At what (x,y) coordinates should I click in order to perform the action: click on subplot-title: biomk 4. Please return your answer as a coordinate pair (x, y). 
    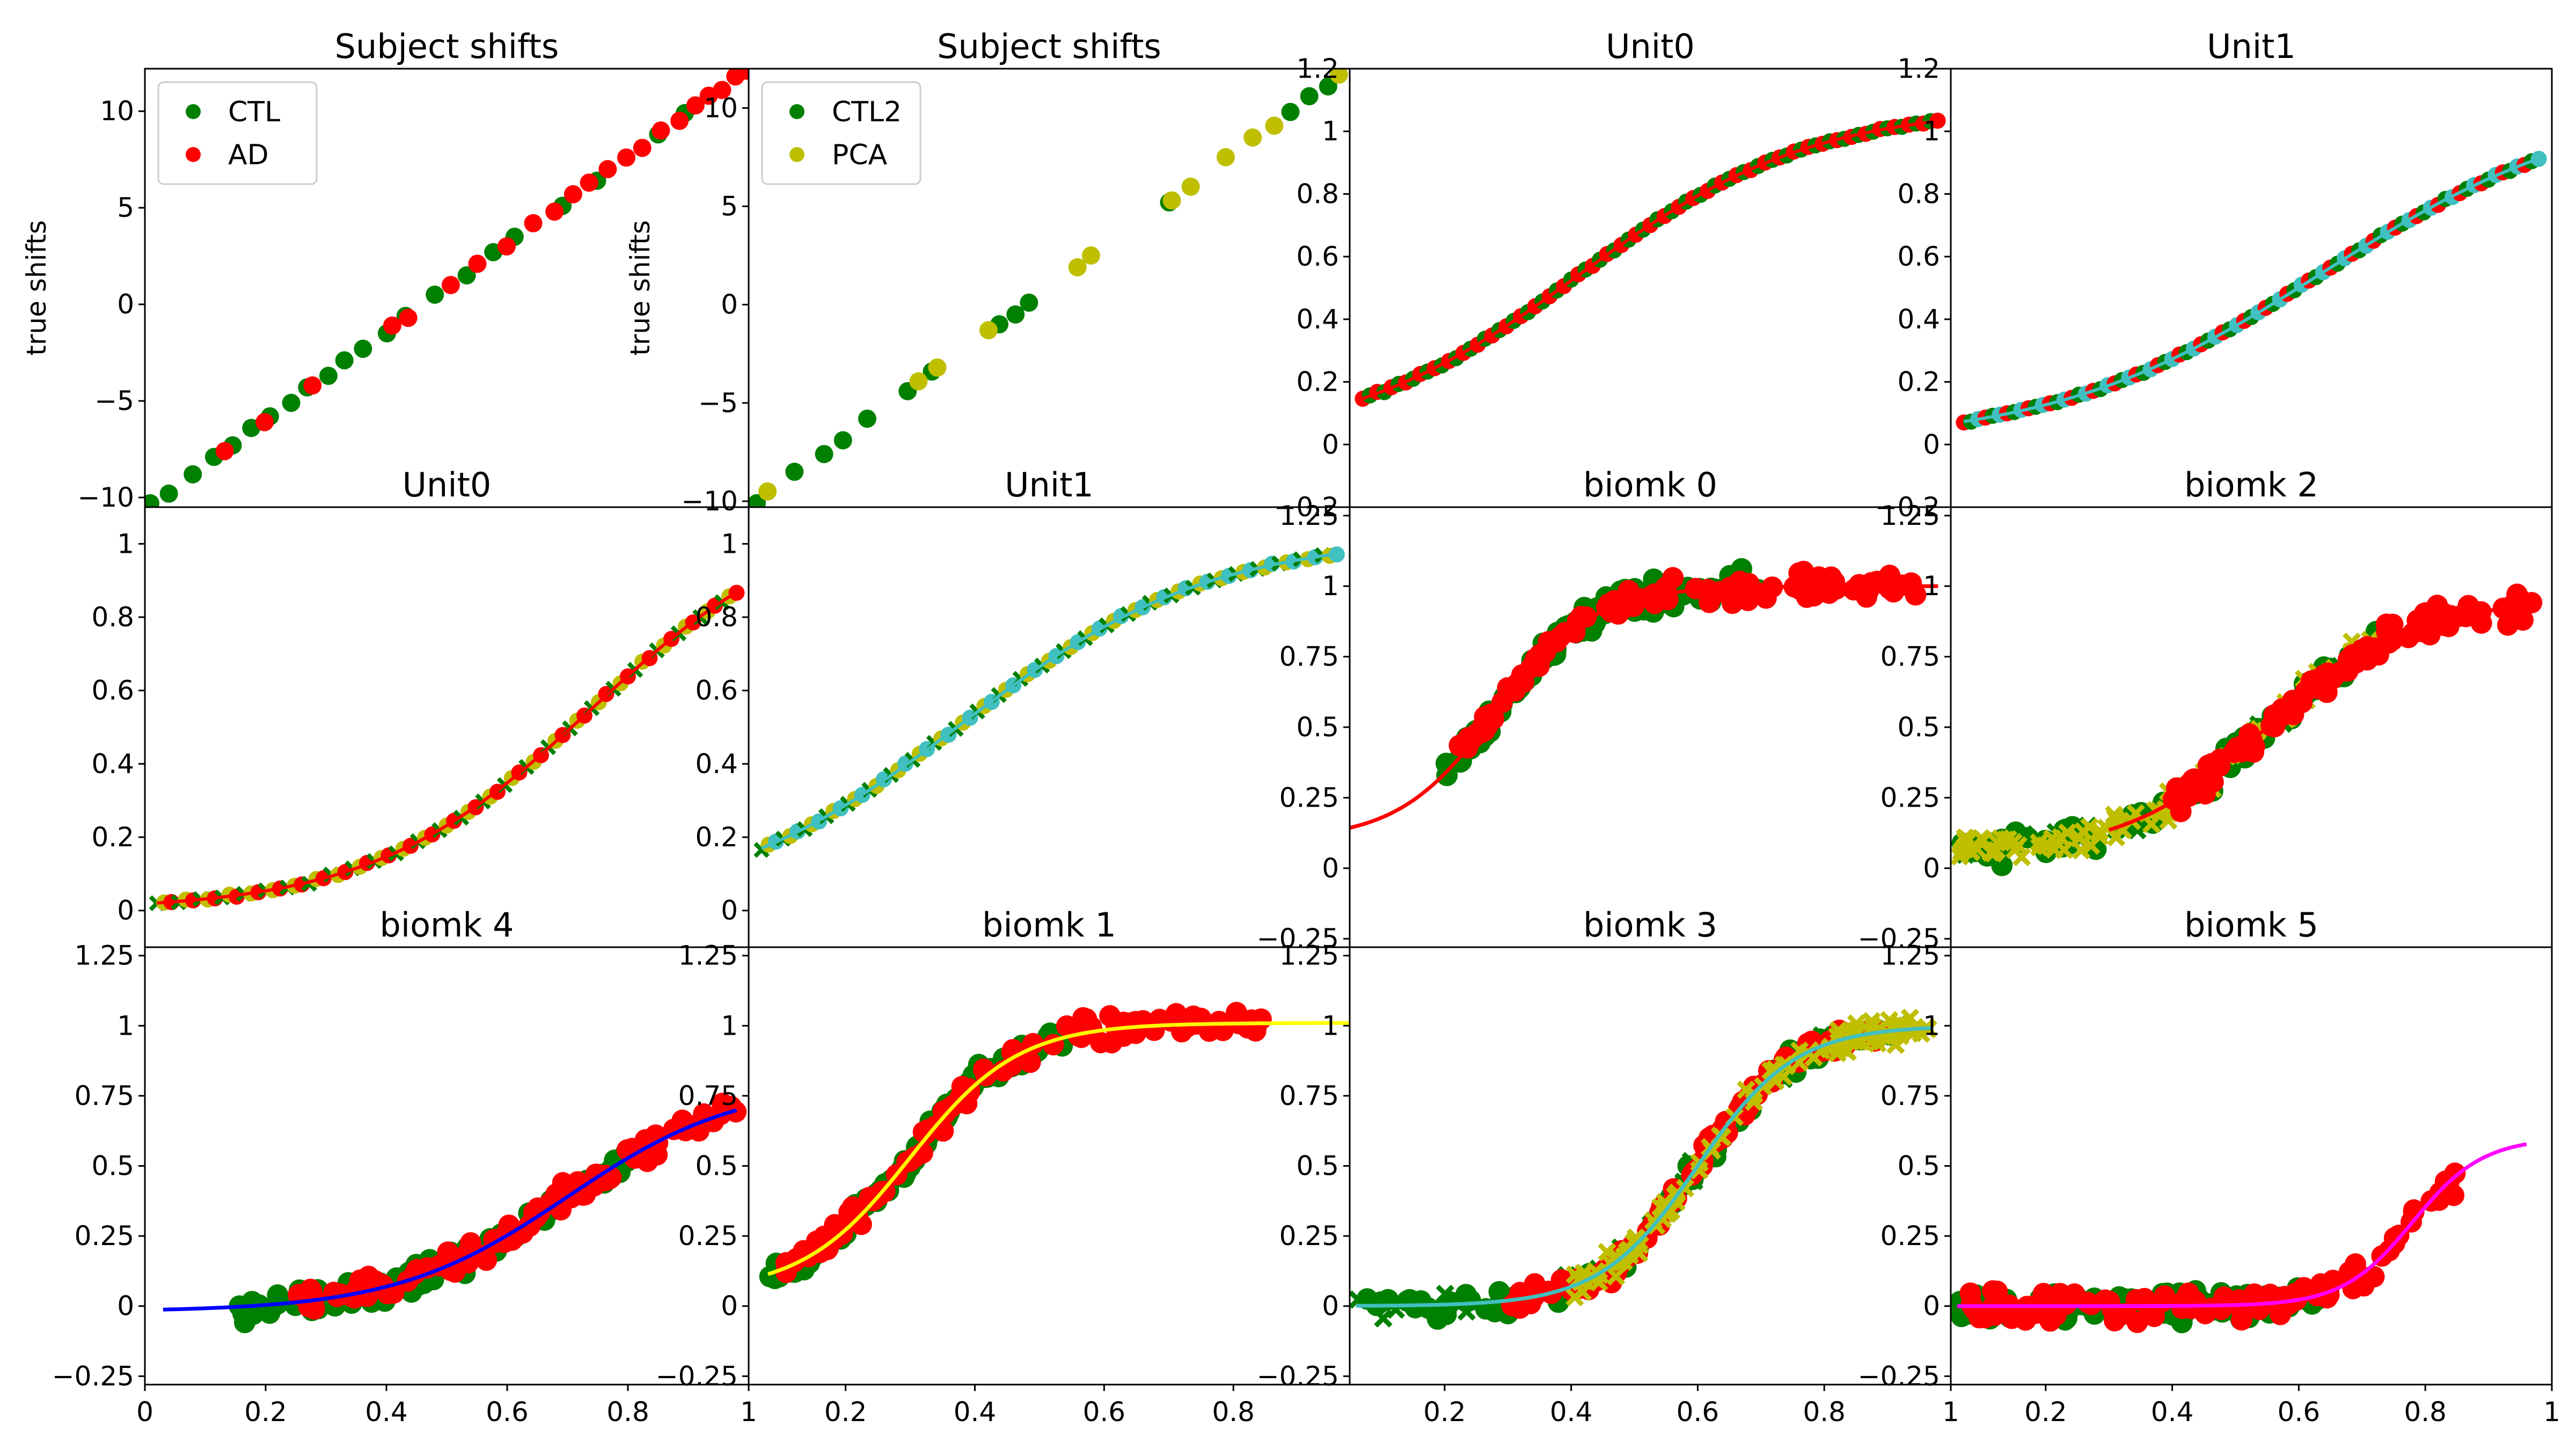
    Looking at the image, I should click on (447, 925).